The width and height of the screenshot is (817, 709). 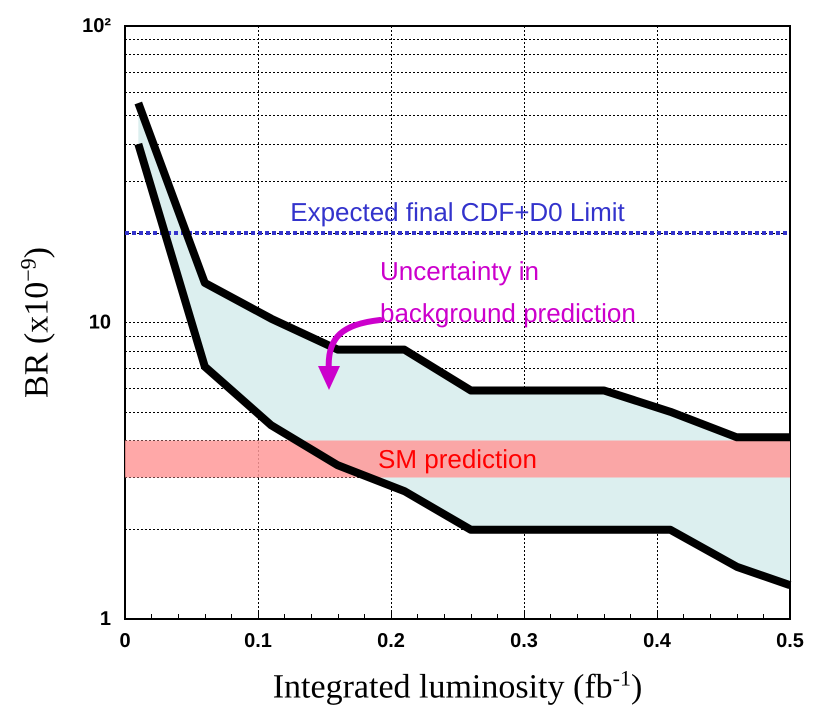 I want to click on ref-line-label: Expected final CDF+D0 Limit, so click(x=458, y=212).